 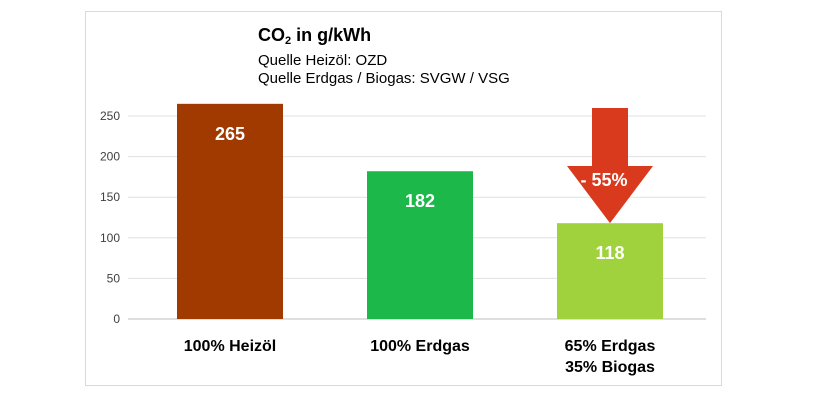 I want to click on chart-subtitle-2: Quelle Erdgas / Biogas: SVGW / VSG, so click(x=384, y=78).